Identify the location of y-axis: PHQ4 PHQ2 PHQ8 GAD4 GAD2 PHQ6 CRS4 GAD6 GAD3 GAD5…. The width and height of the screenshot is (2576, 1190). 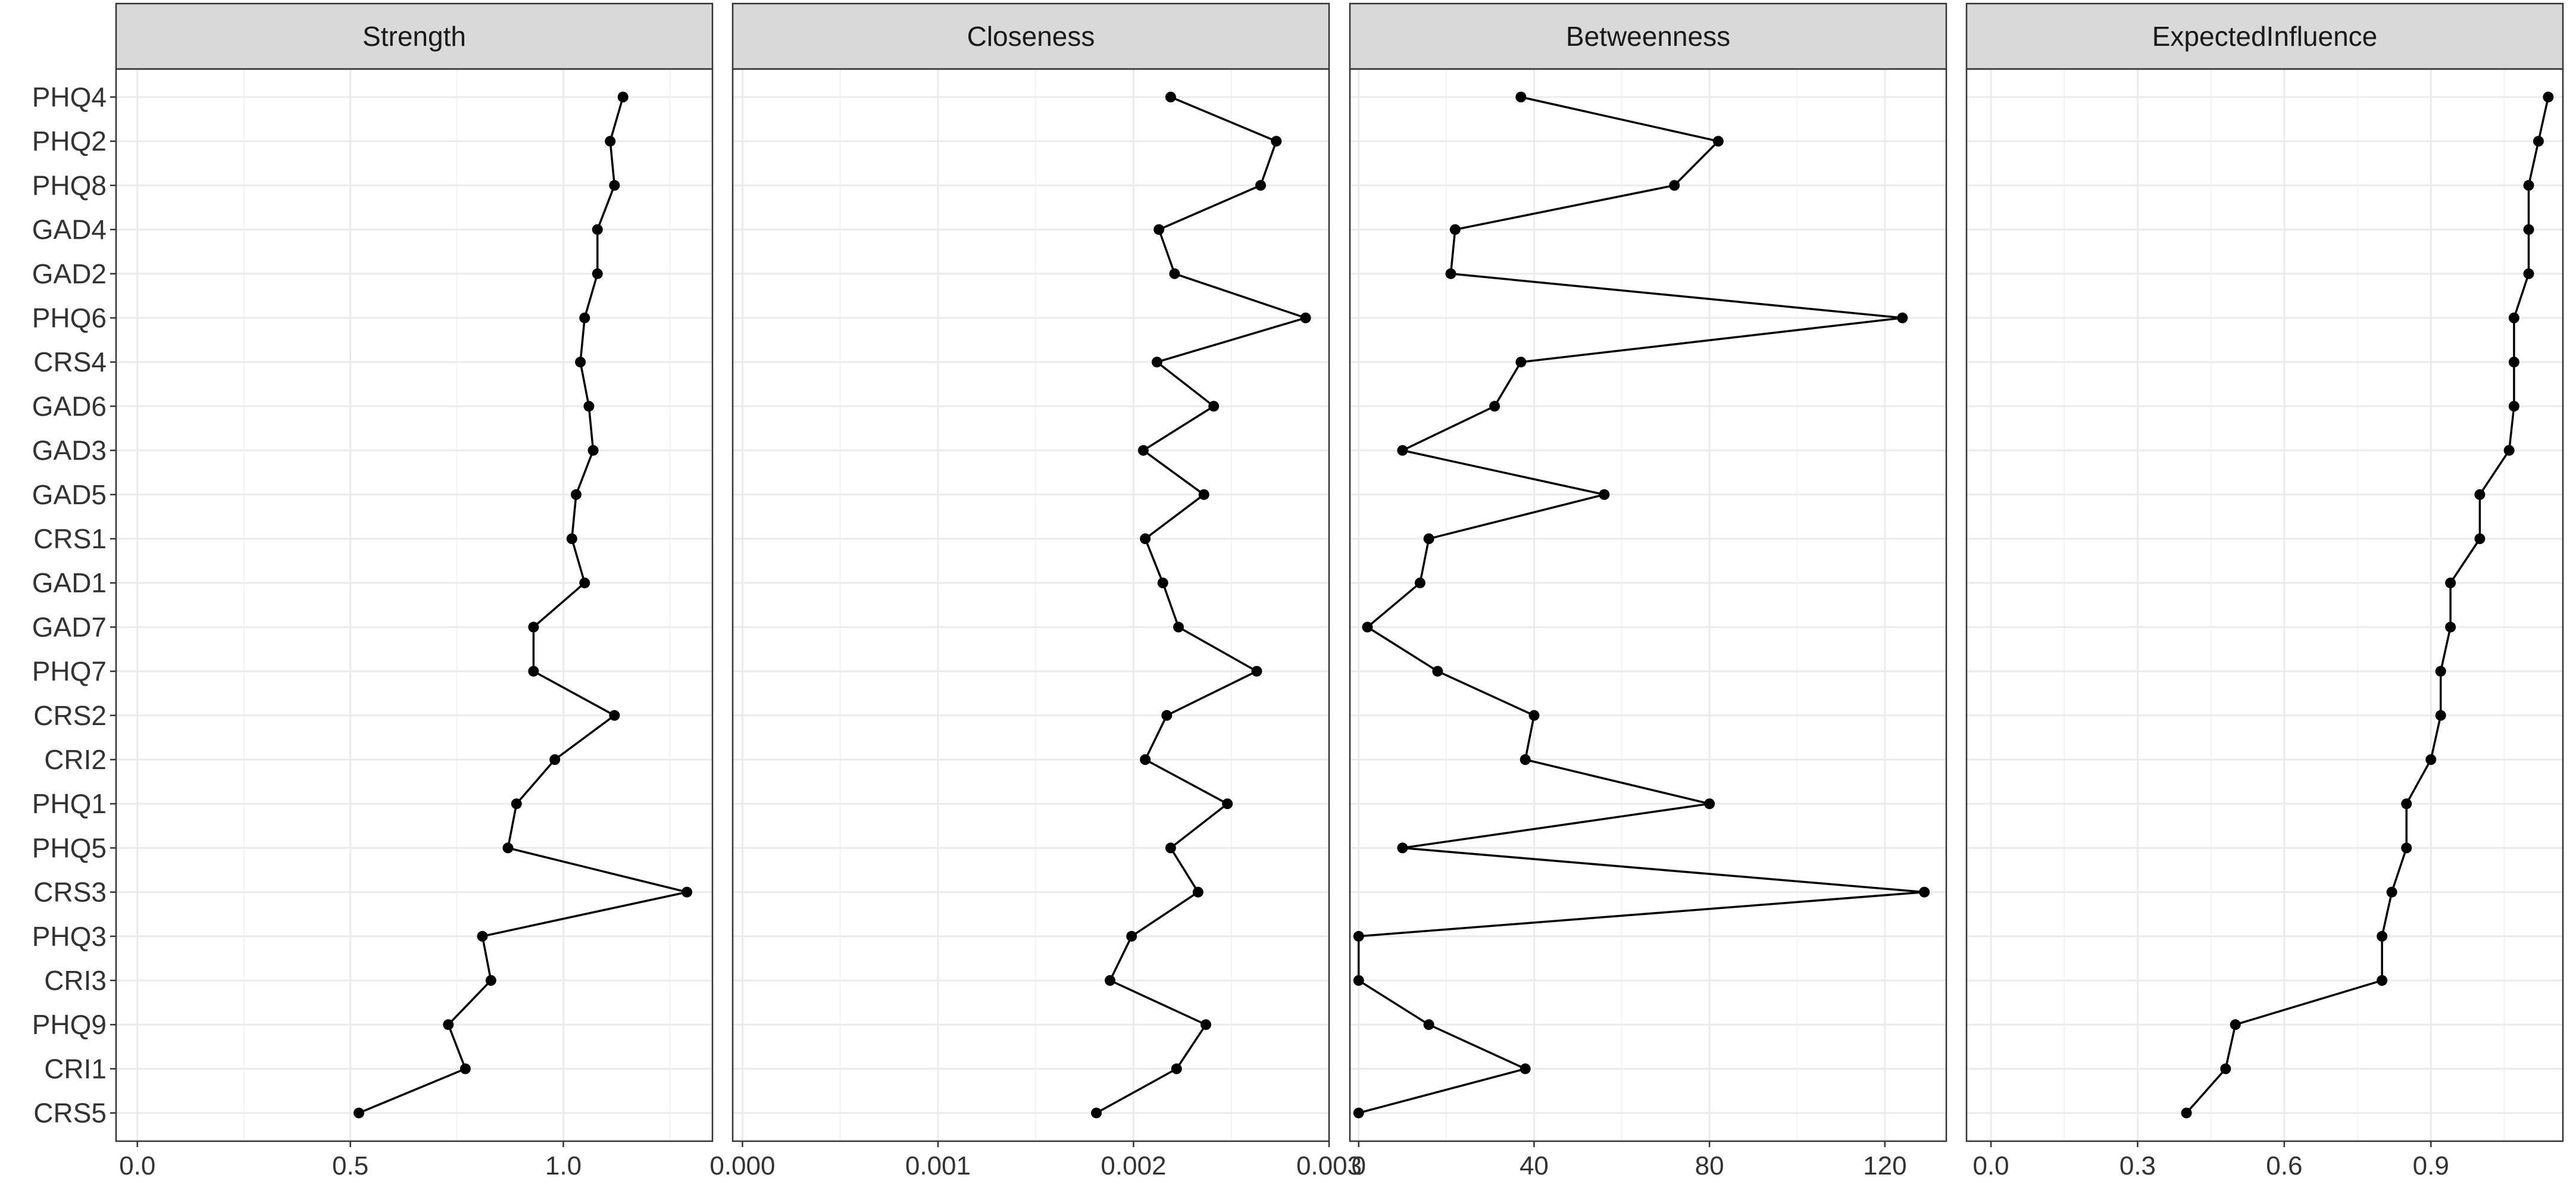
(74, 605).